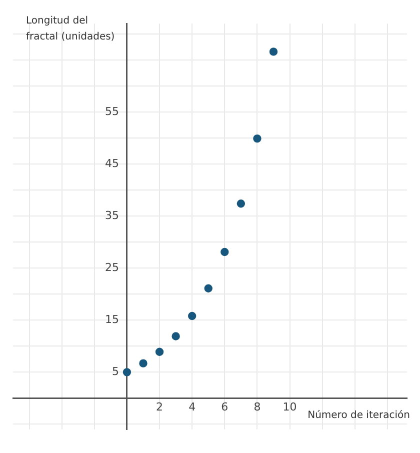  What do you see at coordinates (257, 407) in the screenshot?
I see `x-tick-label: 8` at bounding box center [257, 407].